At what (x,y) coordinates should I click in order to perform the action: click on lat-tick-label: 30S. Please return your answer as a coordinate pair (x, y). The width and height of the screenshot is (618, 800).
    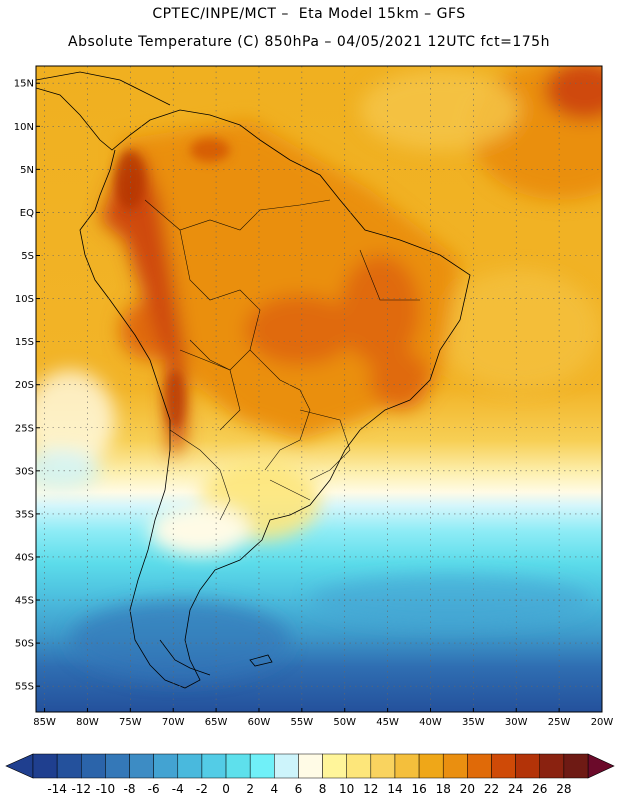
    Looking at the image, I should click on (24, 471).